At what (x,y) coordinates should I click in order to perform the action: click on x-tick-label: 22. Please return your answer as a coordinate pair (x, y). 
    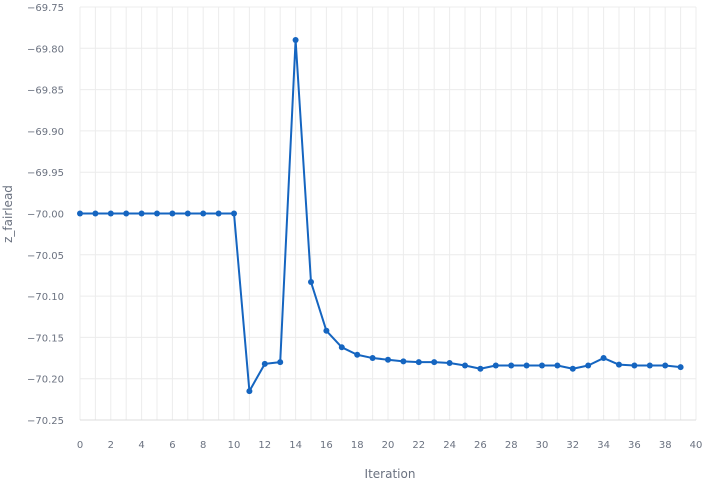
    Looking at the image, I should click on (418, 445).